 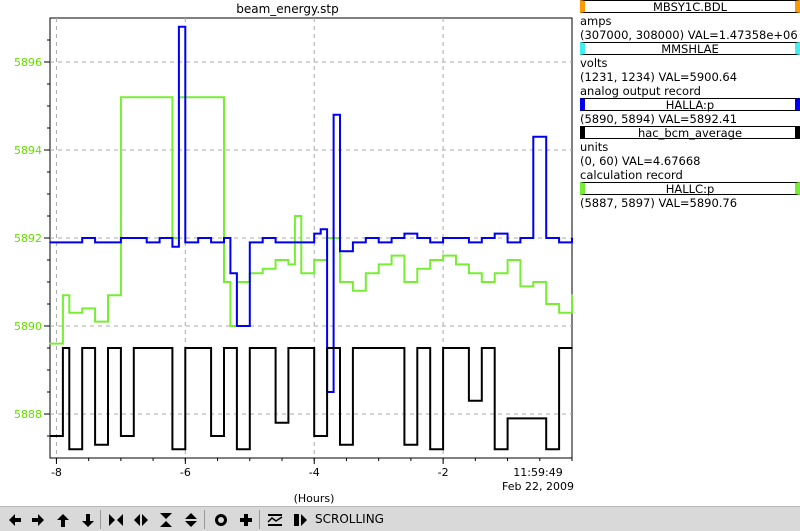 I want to click on y-tick-label: 5890, so click(x=28, y=326).